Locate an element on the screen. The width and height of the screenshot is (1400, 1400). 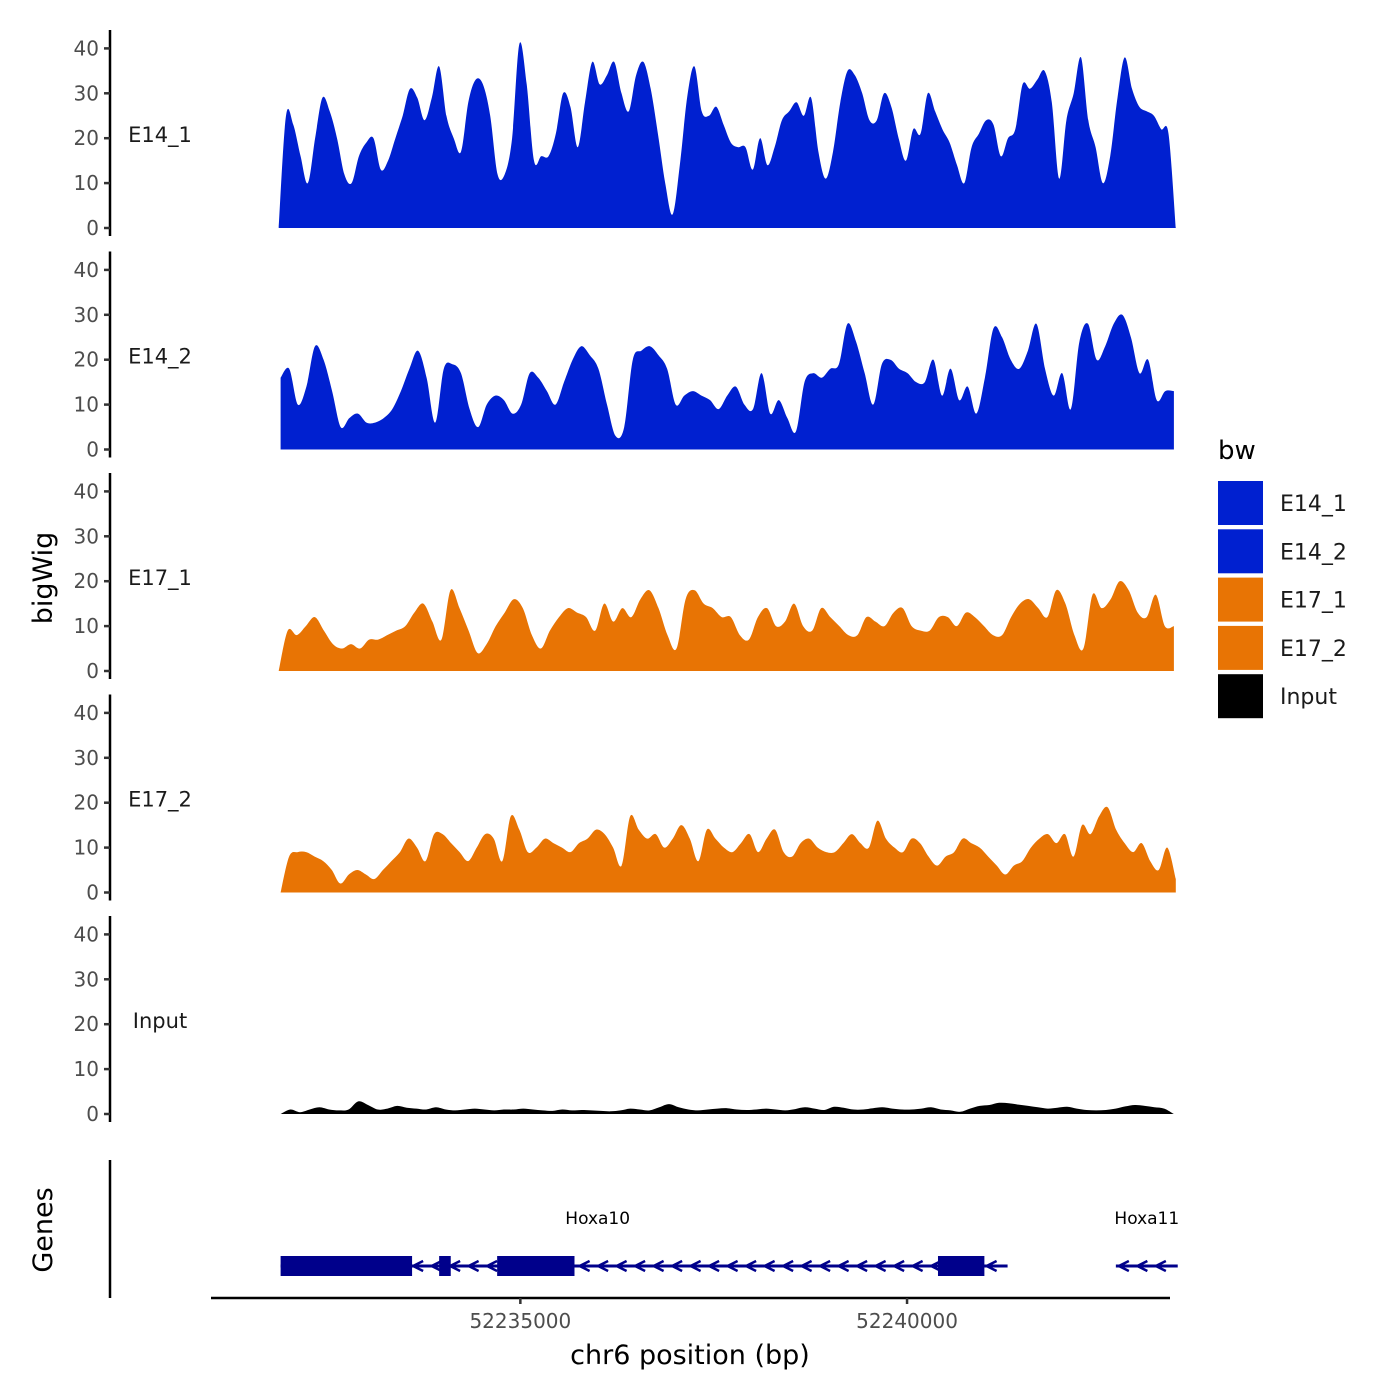
track-label: E14_1 is located at coordinates (160, 135).